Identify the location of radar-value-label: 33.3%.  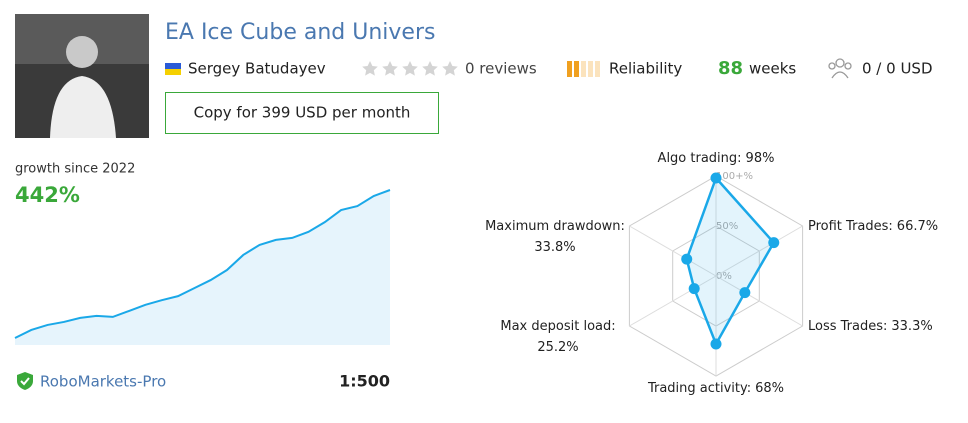
(911, 326).